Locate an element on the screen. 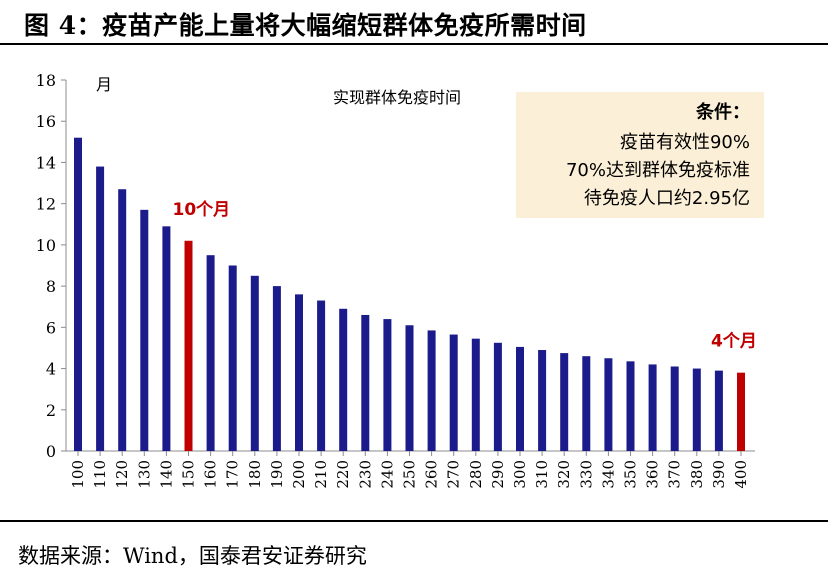 This screenshot has width=828, height=584. chart-title: 实现群体免疫时间 is located at coordinates (397, 97).